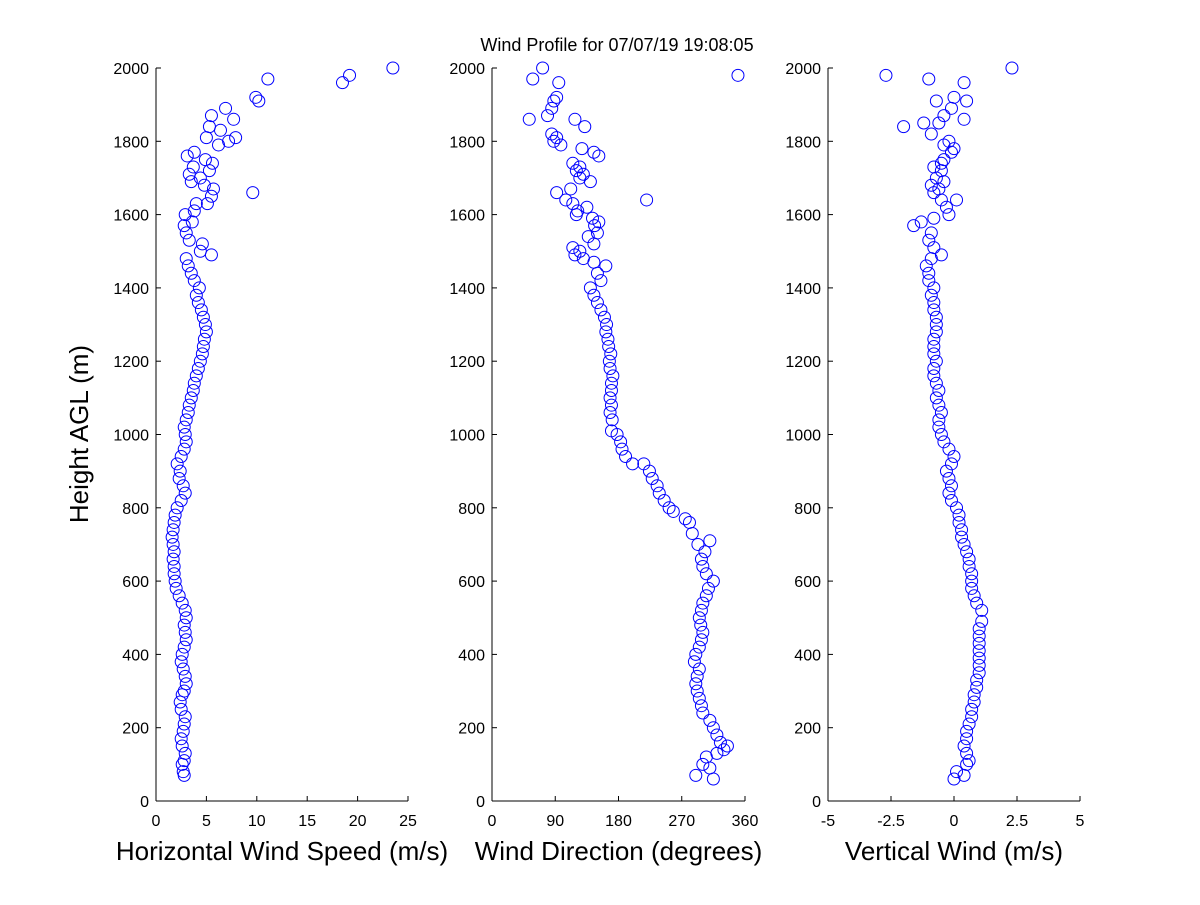 Image resolution: width=1200 pixels, height=905 pixels. I want to click on y-tick-label: 200, so click(471, 729).